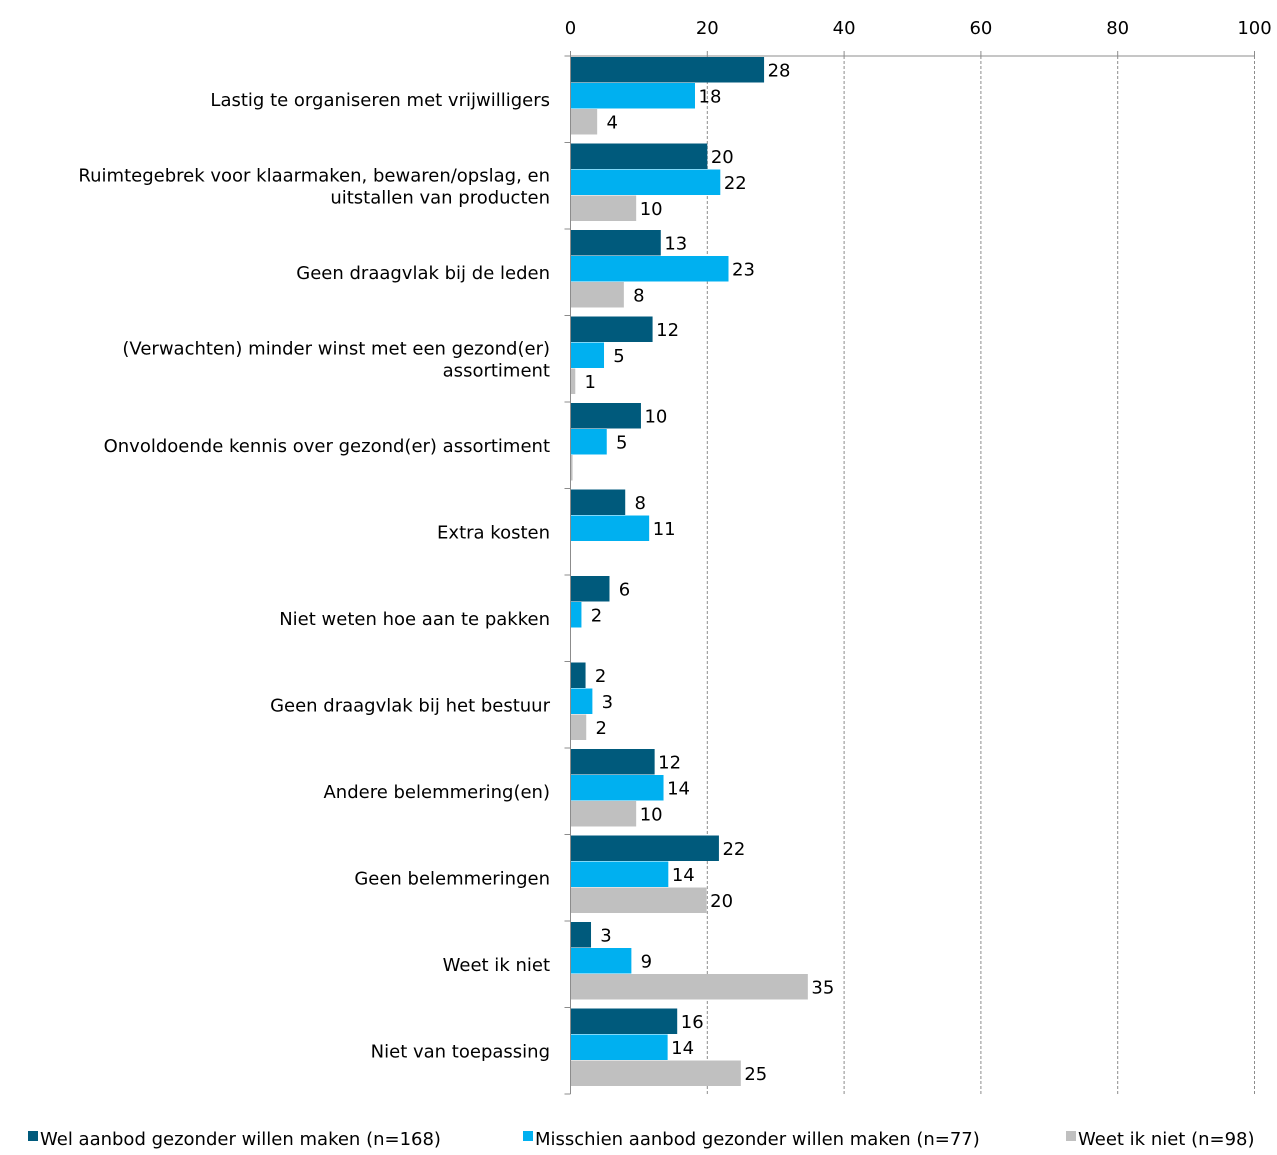  I want to click on data-label: 9, so click(646, 961).